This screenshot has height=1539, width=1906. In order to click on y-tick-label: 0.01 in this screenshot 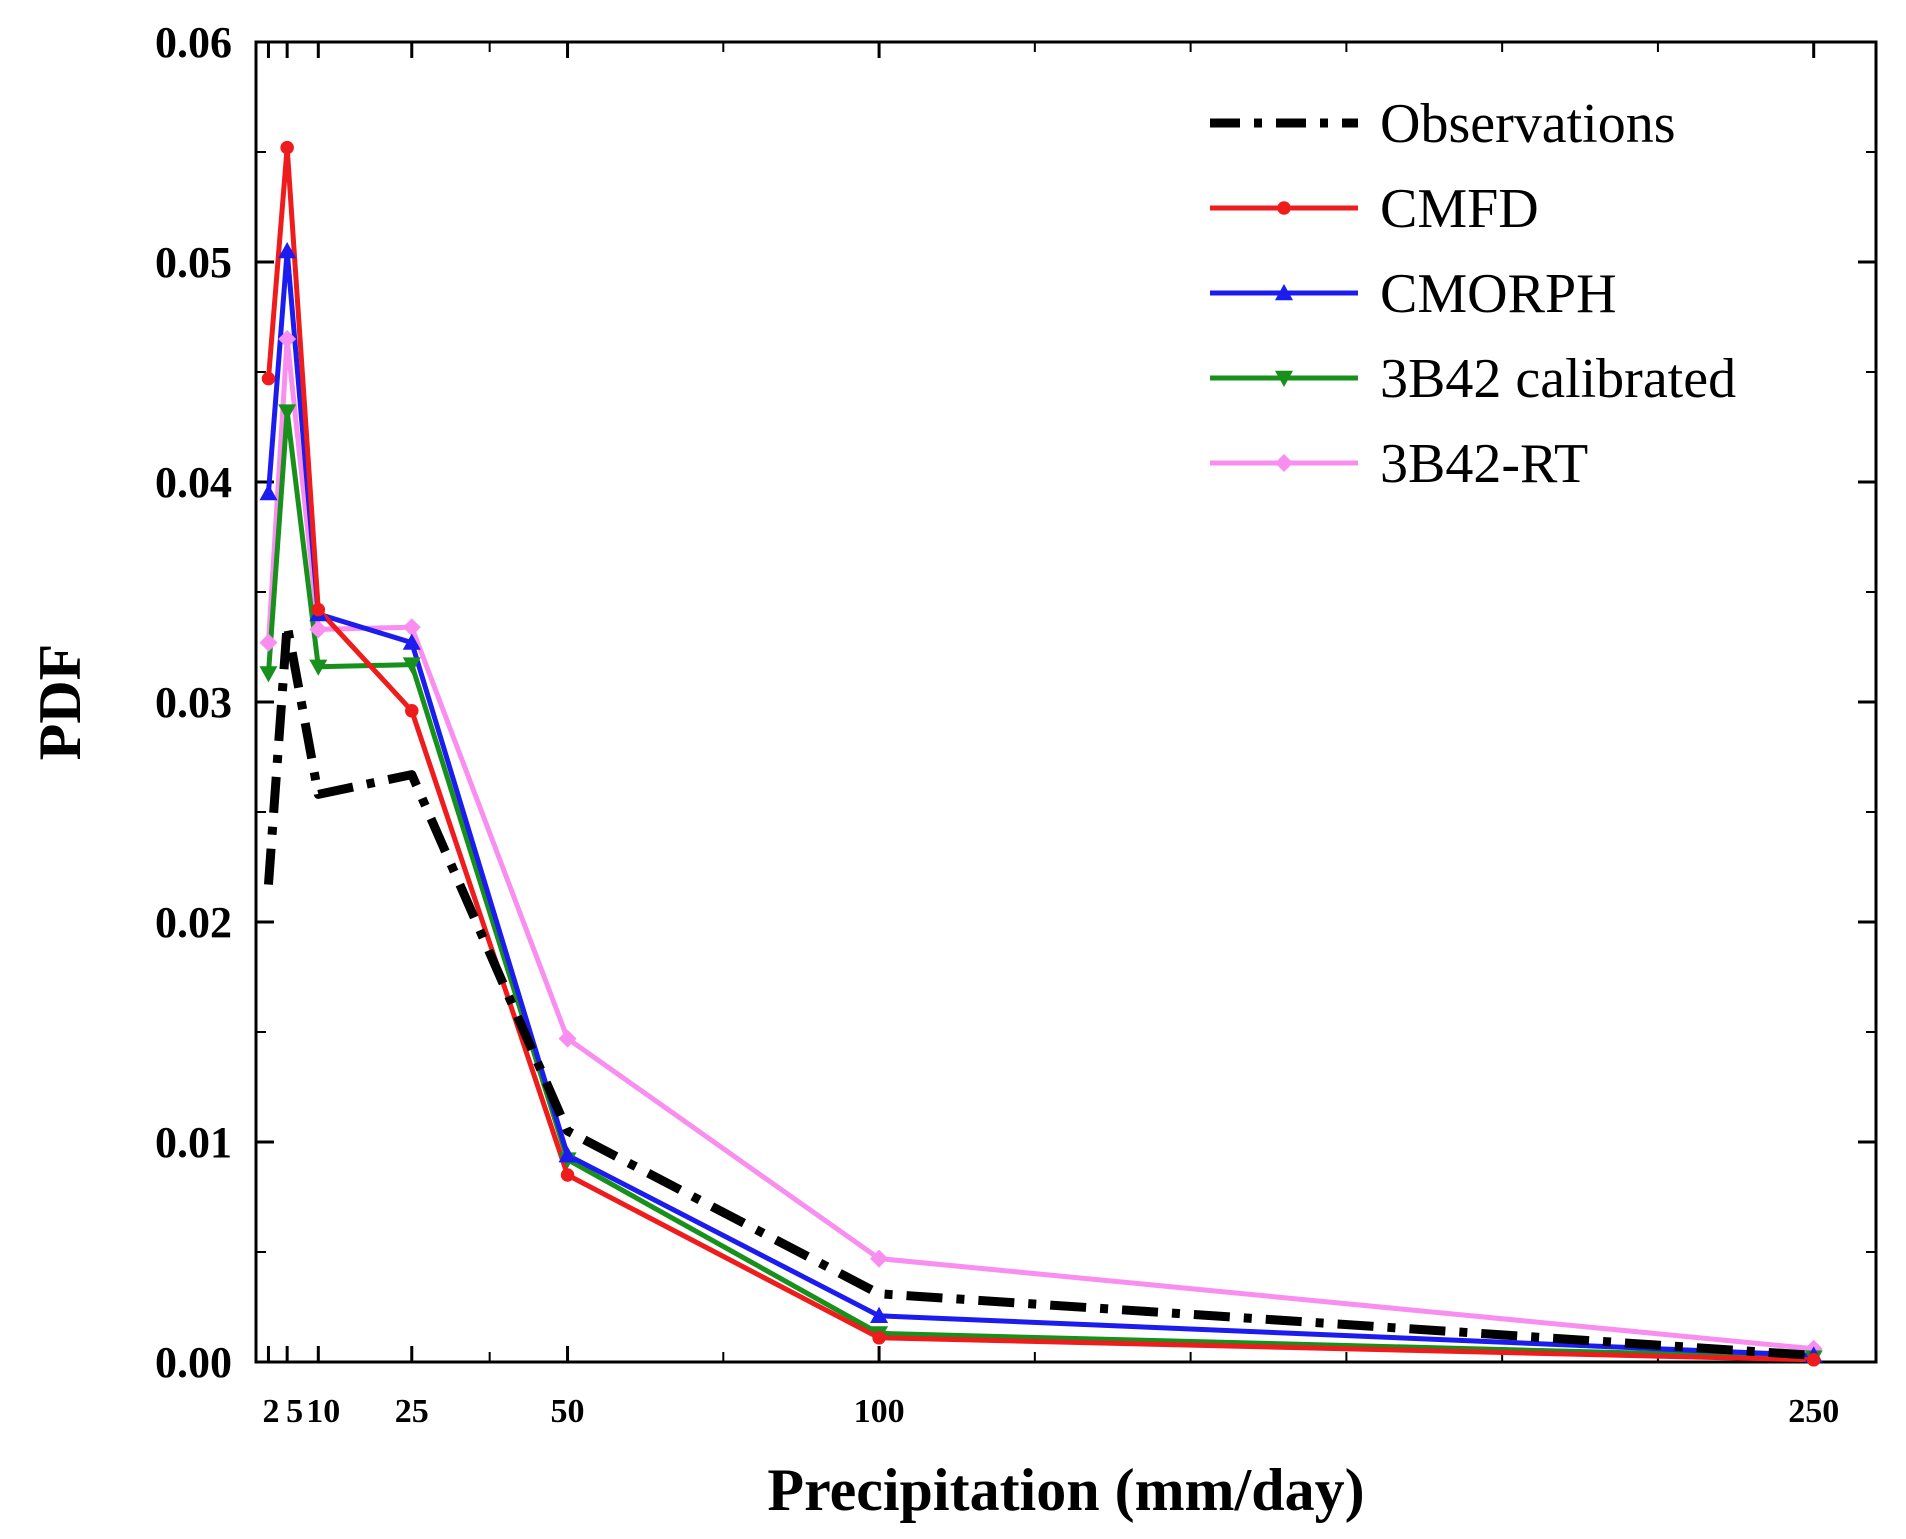, I will do `click(193, 1142)`.